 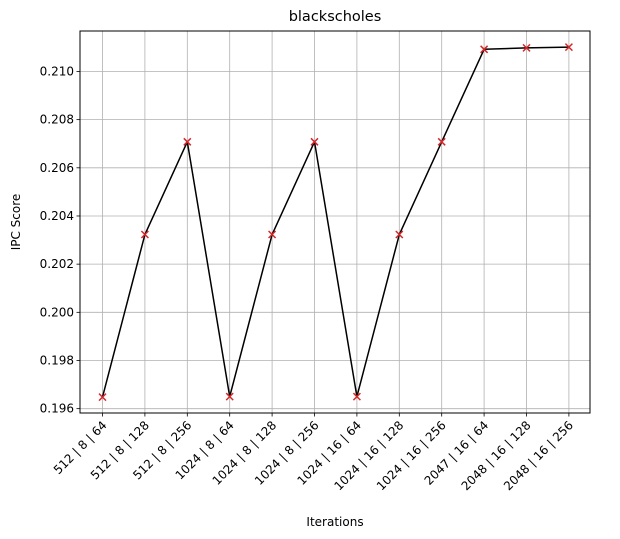 I want to click on chart-title: blackscholes, so click(x=335, y=17).